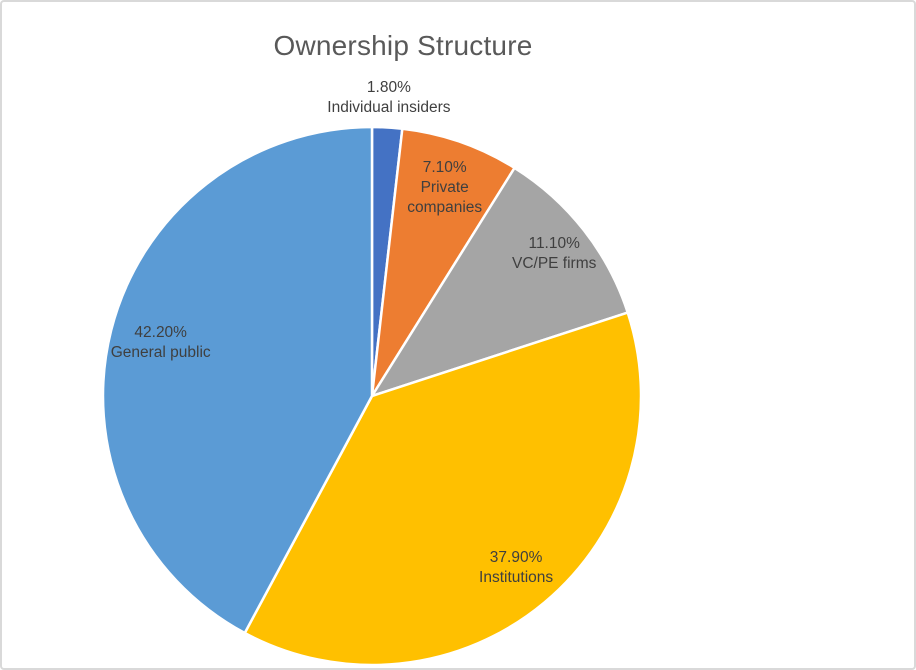 The width and height of the screenshot is (916, 670). What do you see at coordinates (554, 263) in the screenshot?
I see `pie-label-name: VC/PE firms` at bounding box center [554, 263].